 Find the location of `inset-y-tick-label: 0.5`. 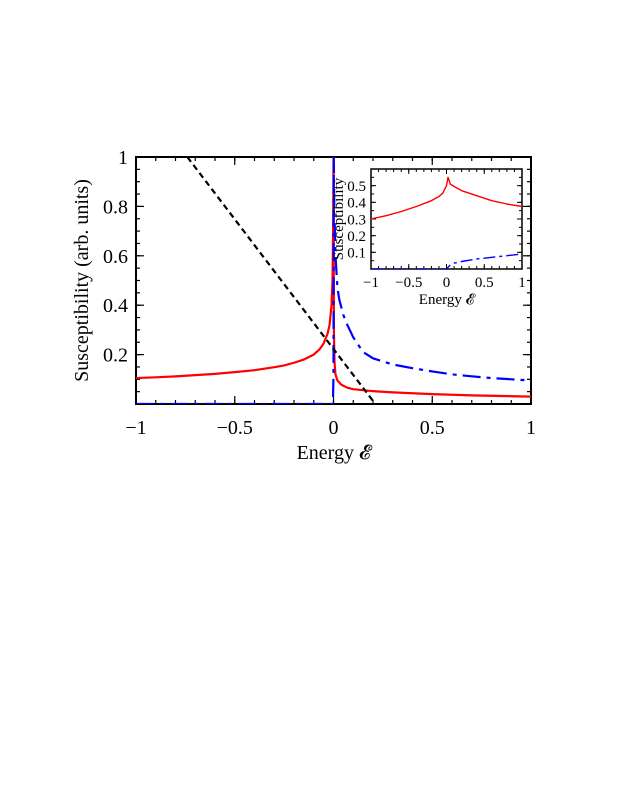

inset-y-tick-label: 0.5 is located at coordinates (356, 187).